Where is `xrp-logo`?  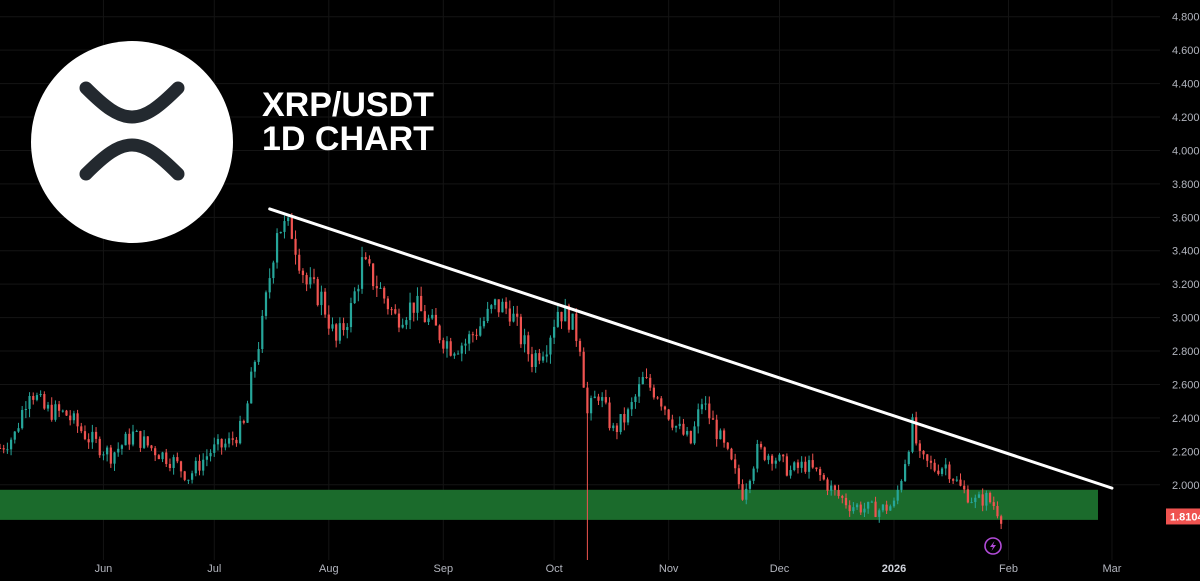 xrp-logo is located at coordinates (132, 142).